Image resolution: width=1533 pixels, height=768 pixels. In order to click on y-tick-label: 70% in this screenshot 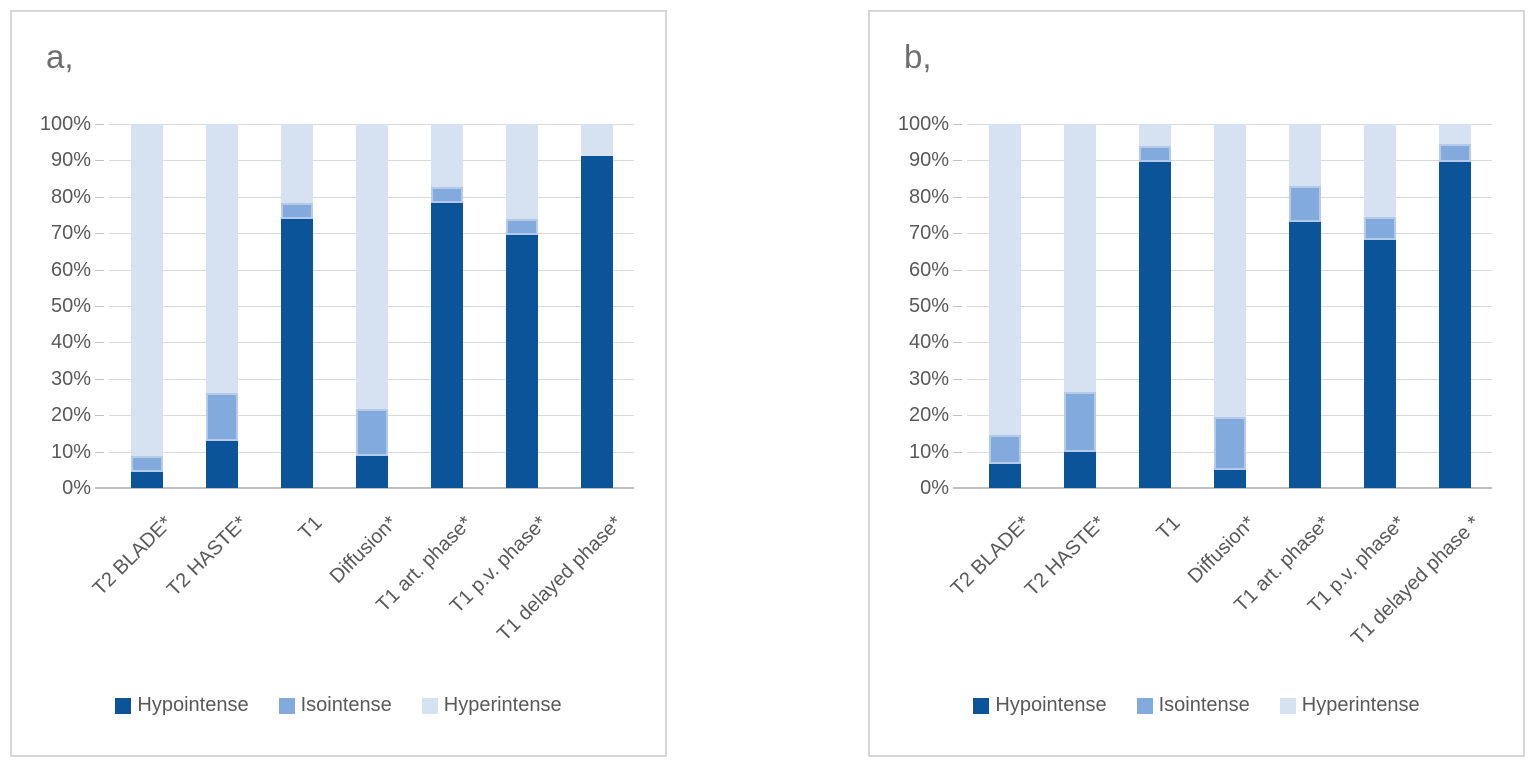, I will do `click(70, 233)`.